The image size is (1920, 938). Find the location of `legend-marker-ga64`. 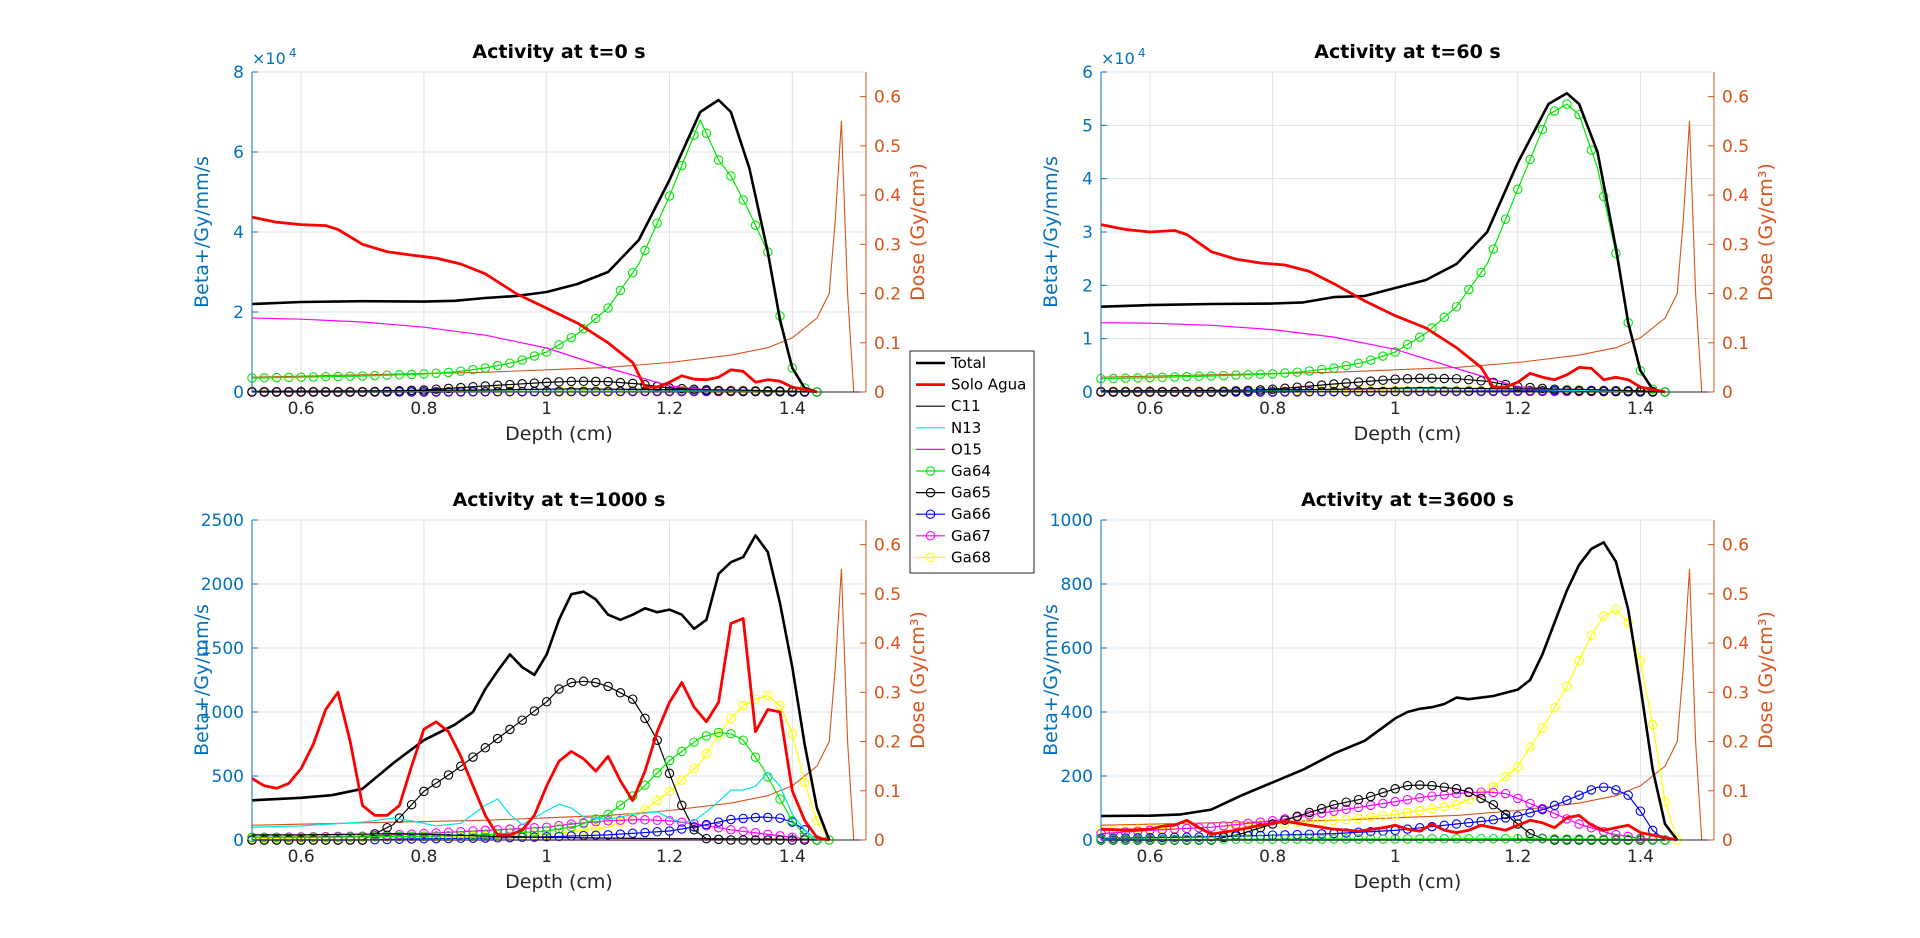

legend-marker-ga64 is located at coordinates (930, 471).